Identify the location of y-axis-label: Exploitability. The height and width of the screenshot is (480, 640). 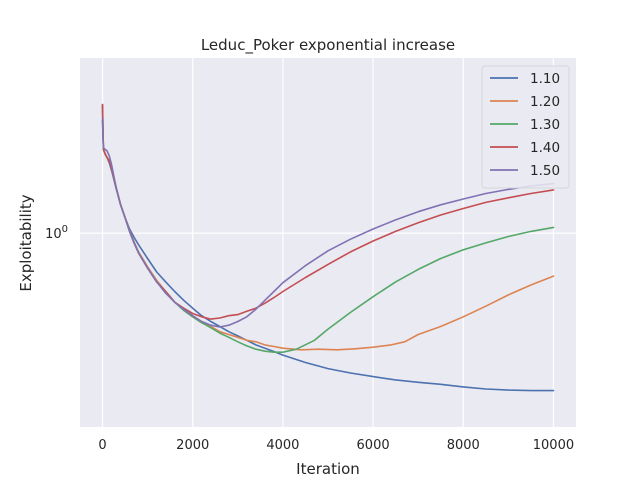
(26, 242).